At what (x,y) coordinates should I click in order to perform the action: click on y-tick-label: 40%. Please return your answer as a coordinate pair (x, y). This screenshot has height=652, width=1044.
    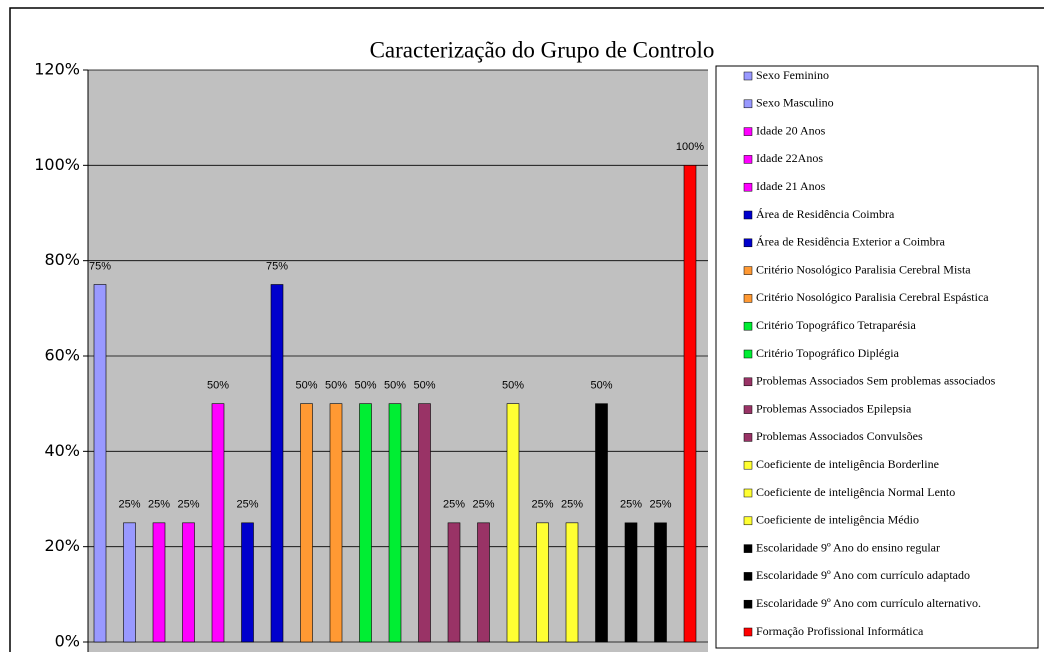
    Looking at the image, I should click on (62, 450).